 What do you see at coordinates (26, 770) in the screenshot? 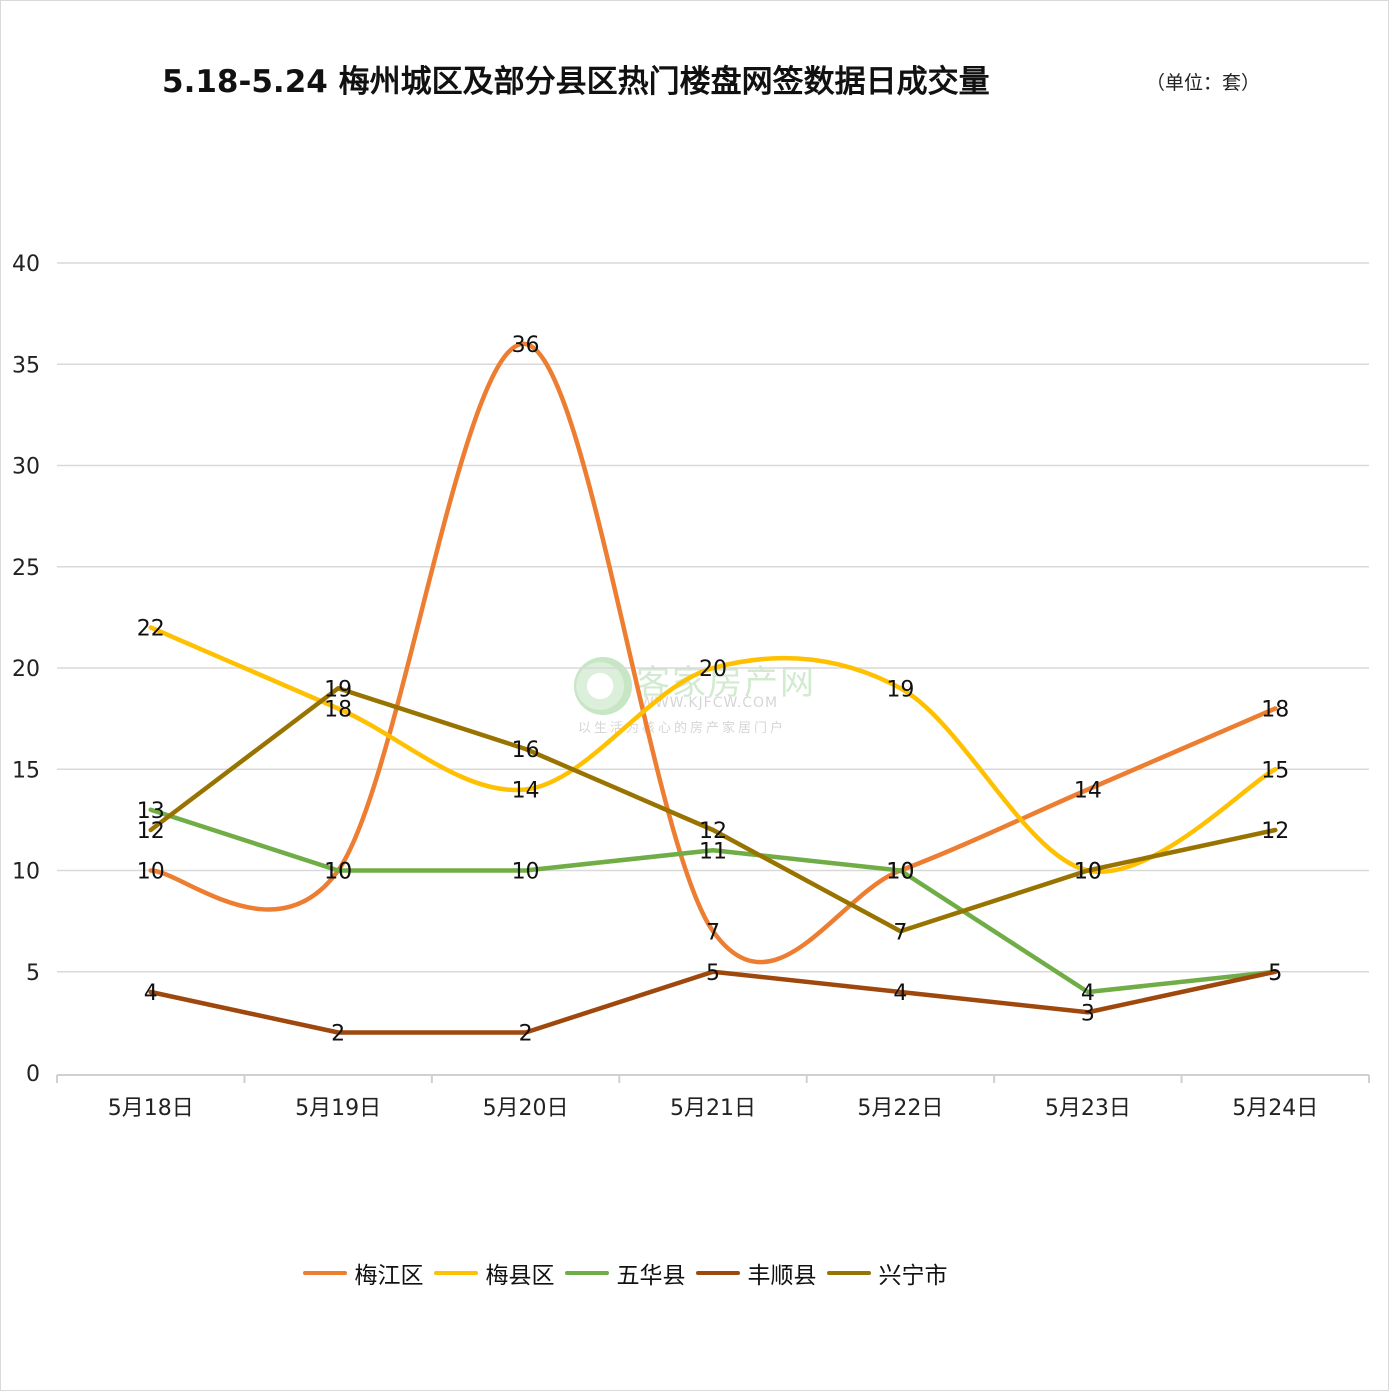
I see `y-tick-label: 15` at bounding box center [26, 770].